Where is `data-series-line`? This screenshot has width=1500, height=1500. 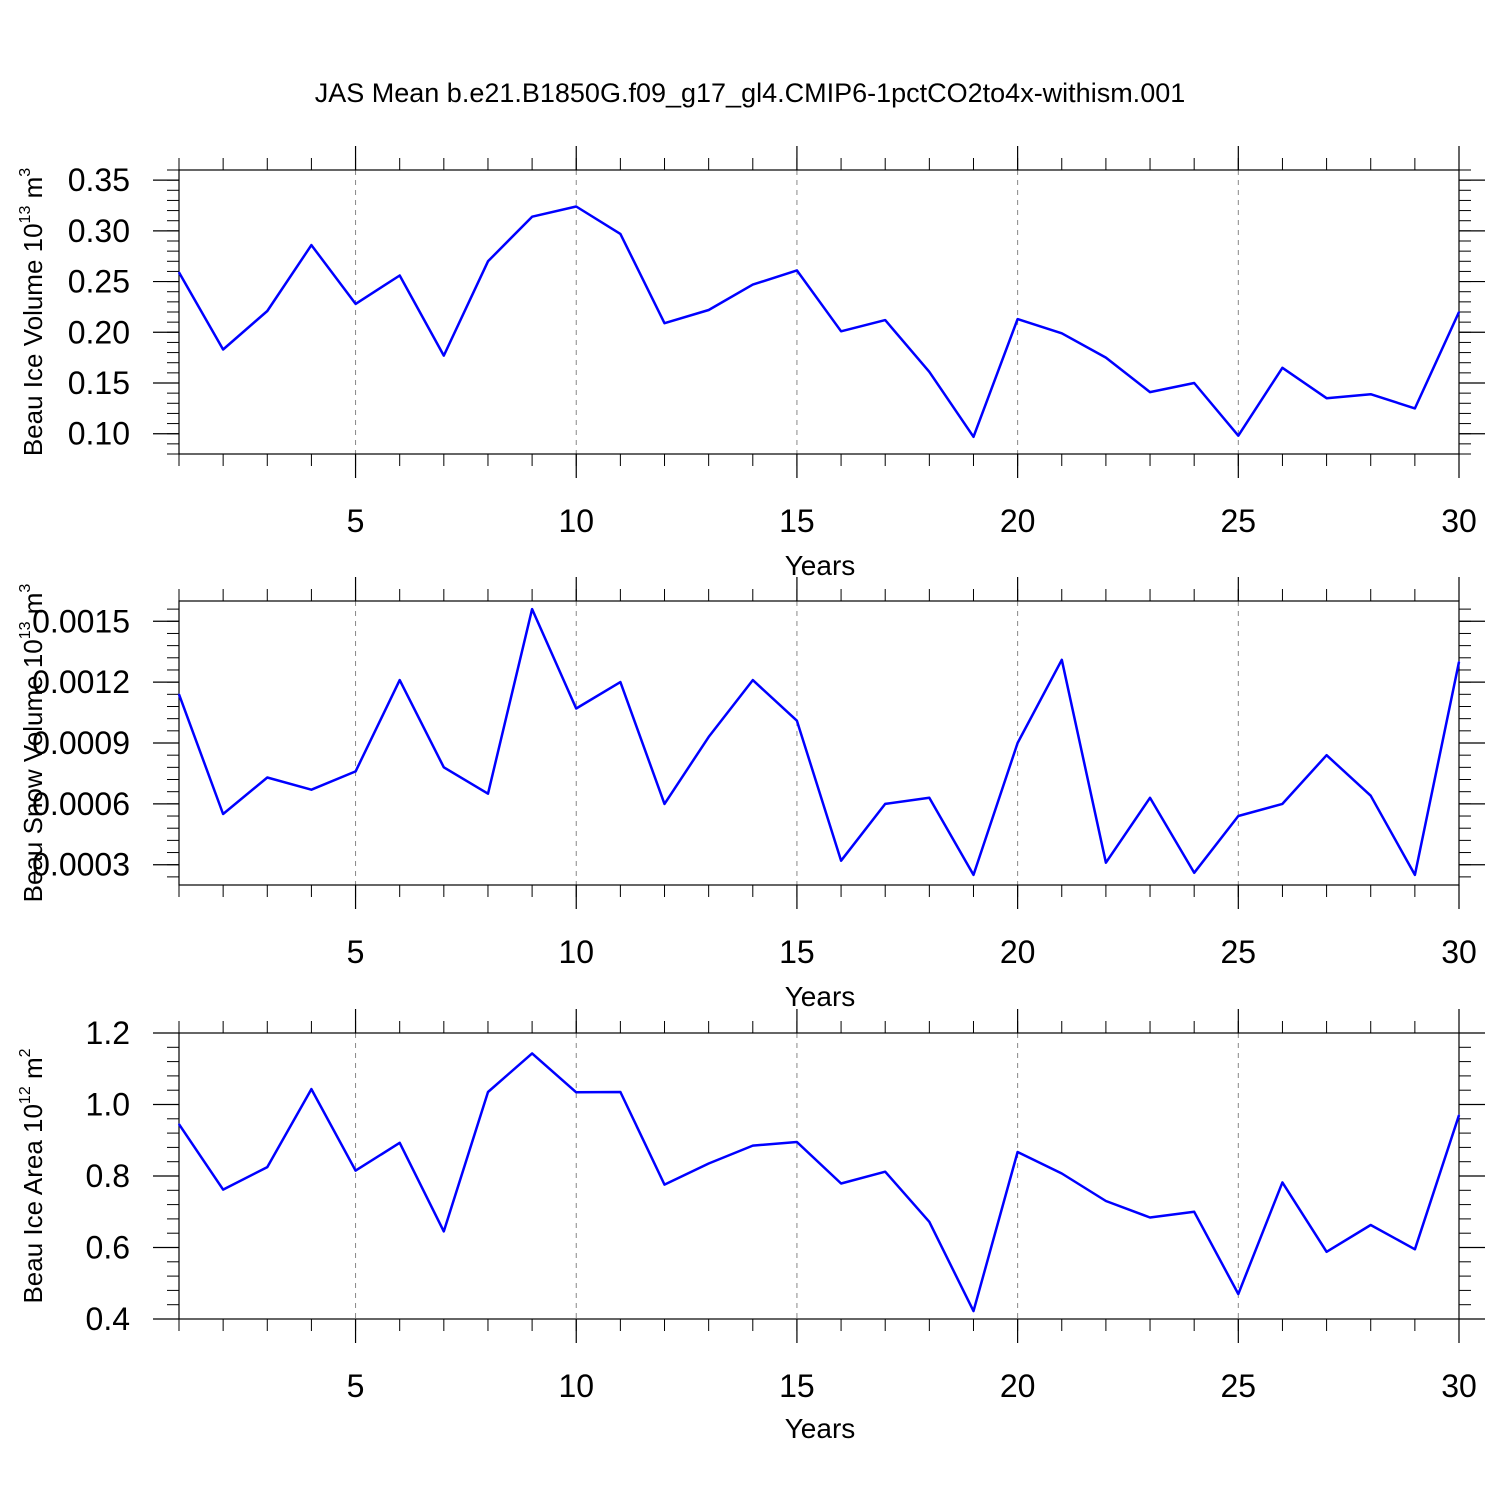
data-series-line is located at coordinates (819, 322).